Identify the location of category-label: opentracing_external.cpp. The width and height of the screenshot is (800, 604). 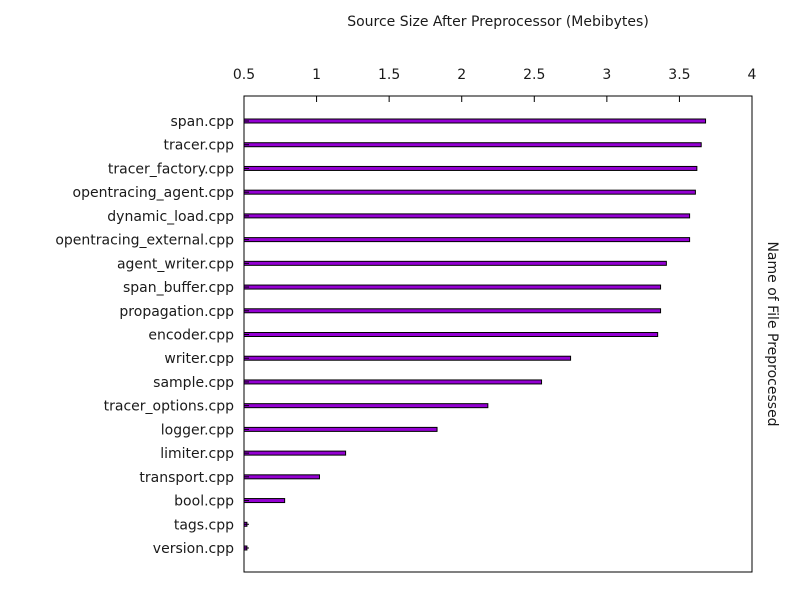
(144, 241).